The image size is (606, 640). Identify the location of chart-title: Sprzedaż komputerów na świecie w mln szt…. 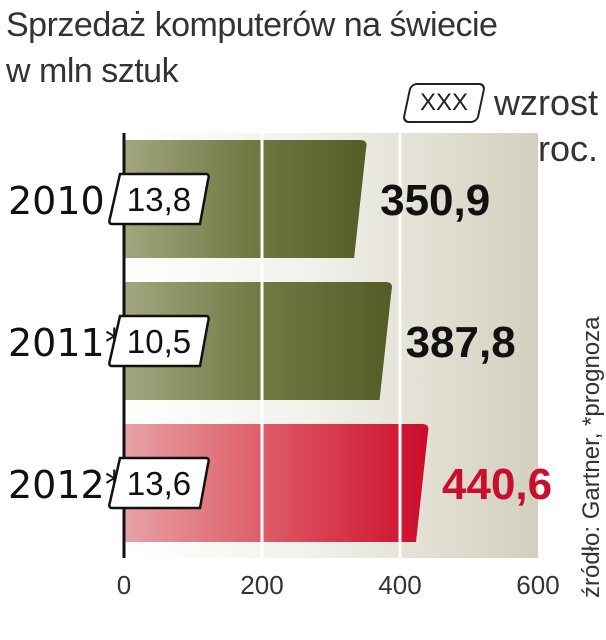
(252, 48).